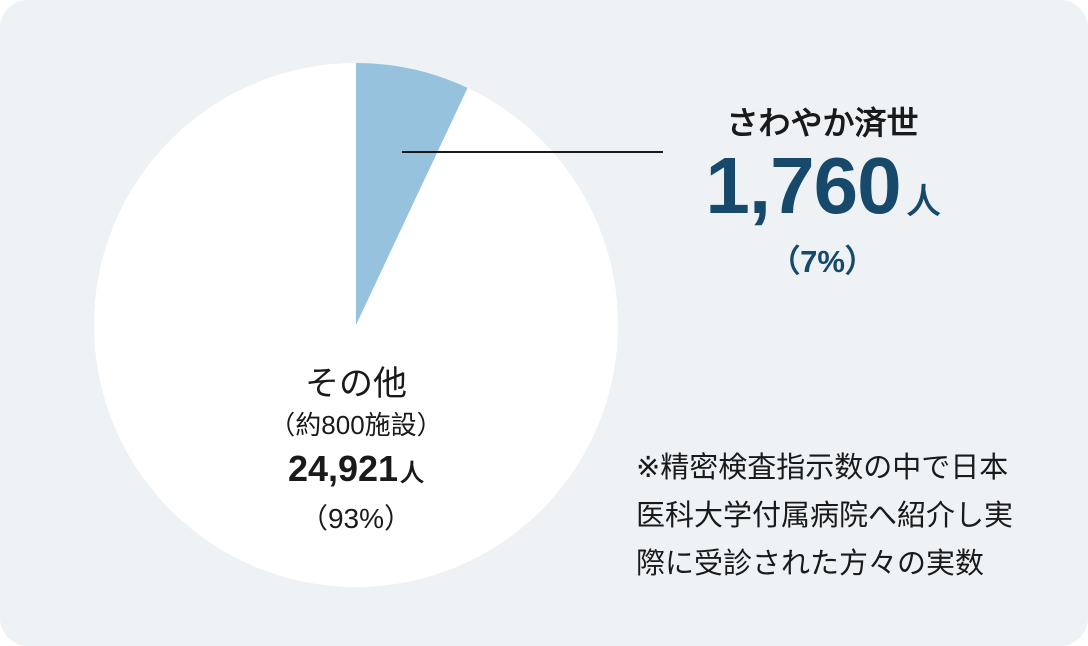  I want to click on center-label-other: その他 （約800施設） 24,921人 （93%）, so click(356, 452).